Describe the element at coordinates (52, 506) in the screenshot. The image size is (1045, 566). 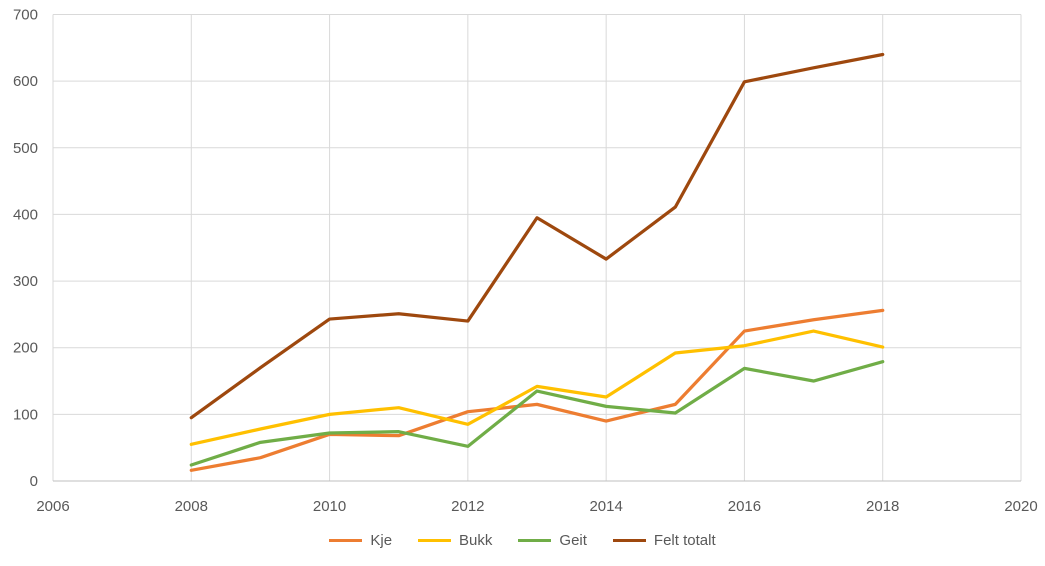
I see `x-tick-label: 2006` at that location.